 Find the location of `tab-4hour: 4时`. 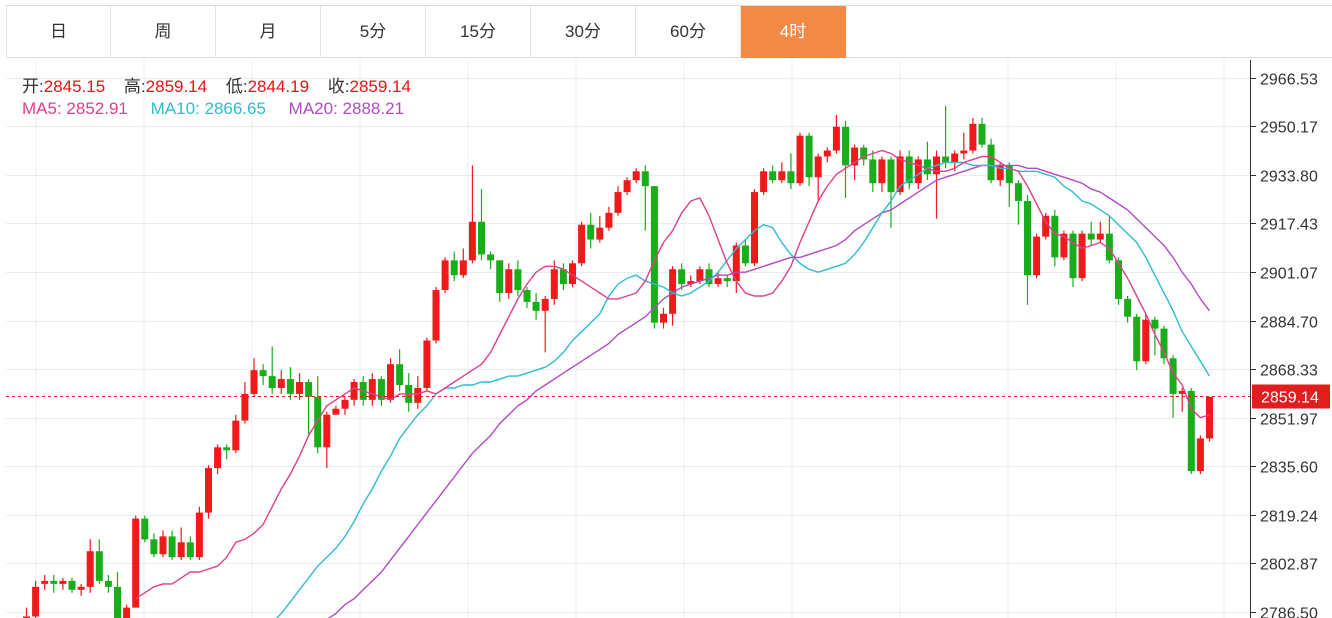

tab-4hour: 4时 is located at coordinates (793, 32).